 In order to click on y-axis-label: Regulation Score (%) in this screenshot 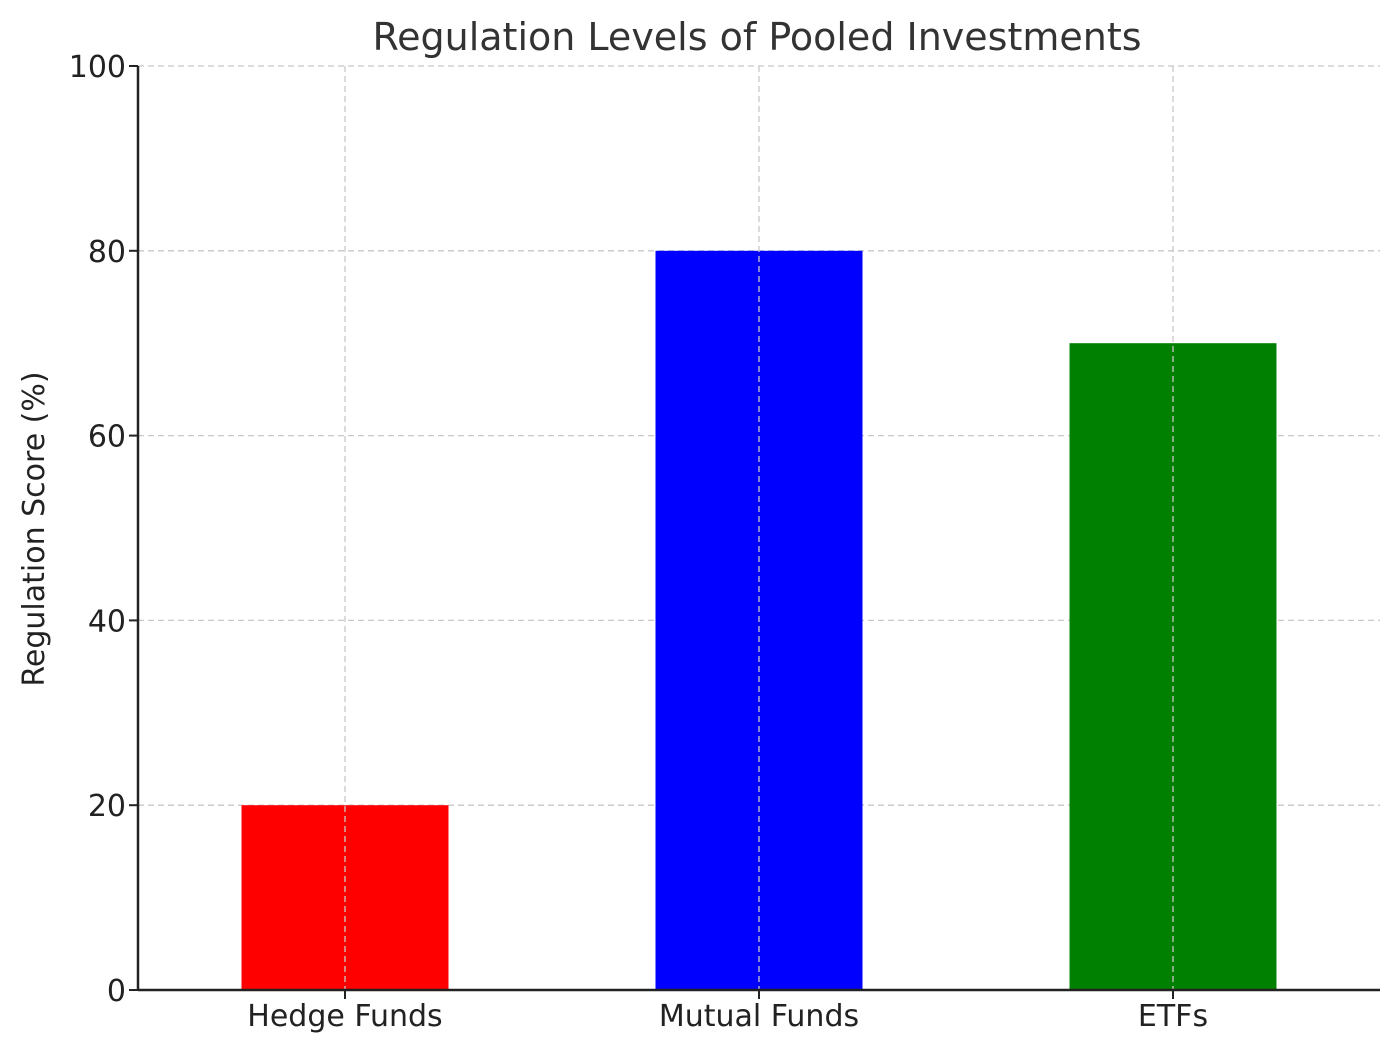, I will do `click(34, 528)`.